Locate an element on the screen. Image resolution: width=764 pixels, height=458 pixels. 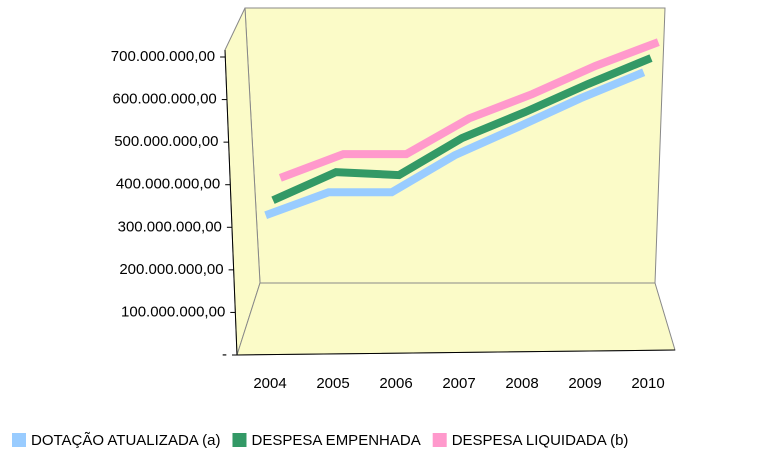
y-axis is located at coordinates (231, 202).